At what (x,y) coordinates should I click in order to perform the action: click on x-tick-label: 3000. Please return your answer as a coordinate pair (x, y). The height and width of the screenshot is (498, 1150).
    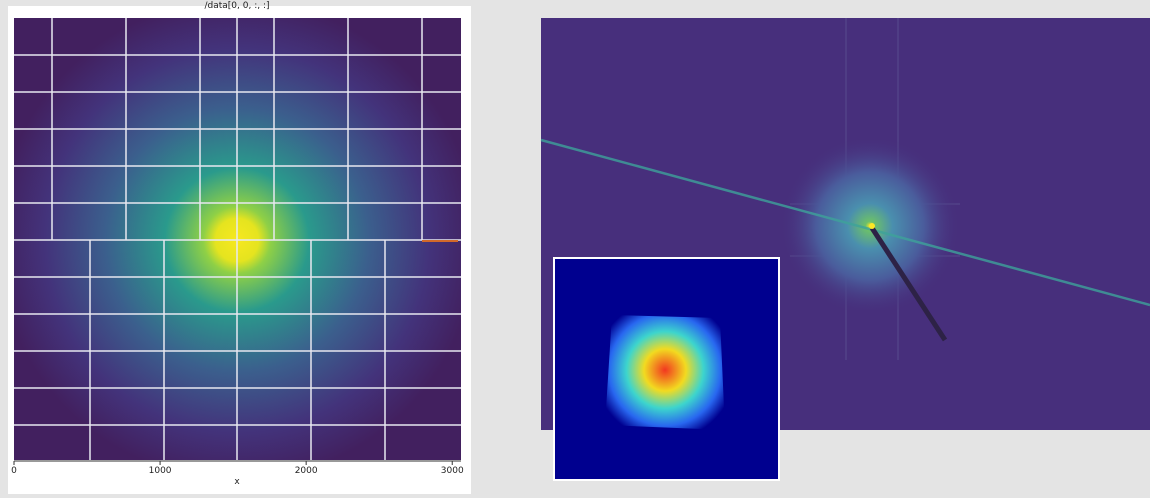
    Looking at the image, I should click on (452, 471).